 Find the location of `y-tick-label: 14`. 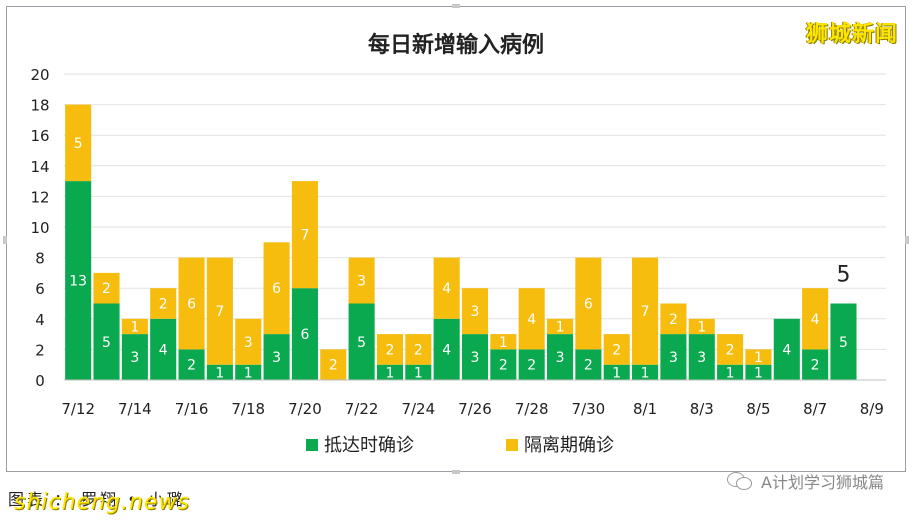

y-tick-label: 14 is located at coordinates (39, 167).